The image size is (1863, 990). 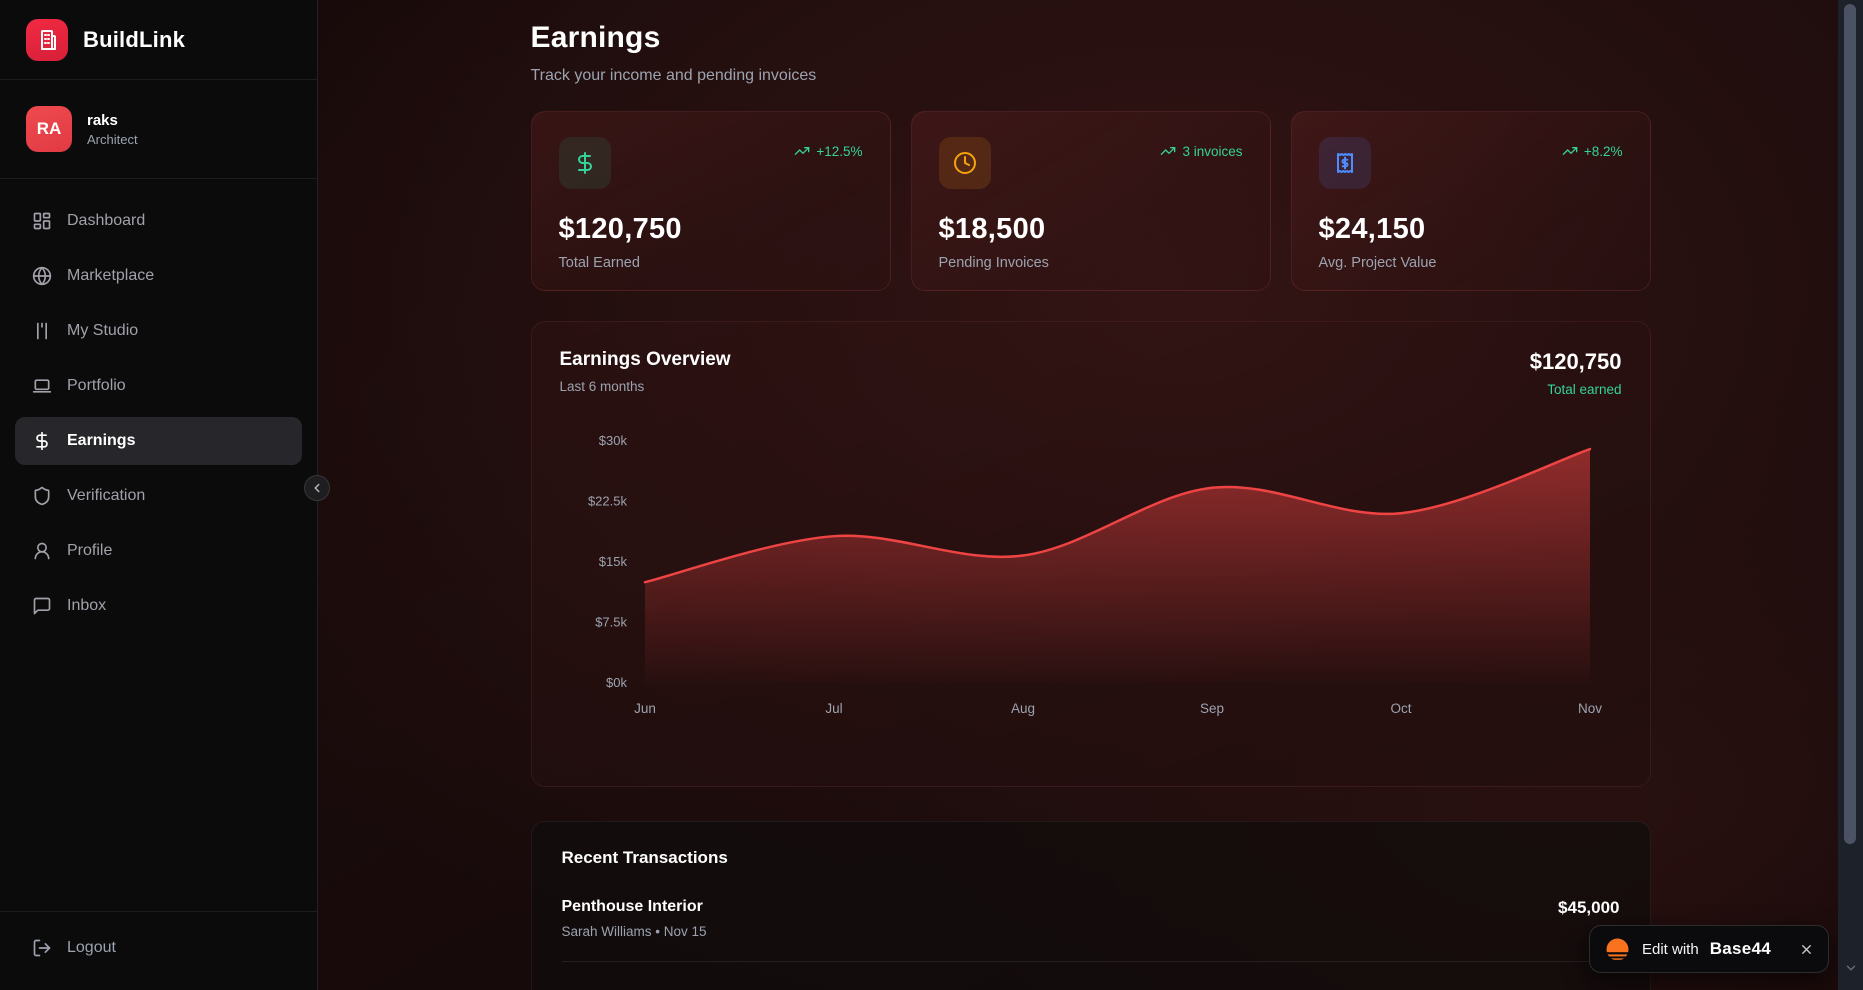 I want to click on chart-area-fill, so click(x=1117, y=566).